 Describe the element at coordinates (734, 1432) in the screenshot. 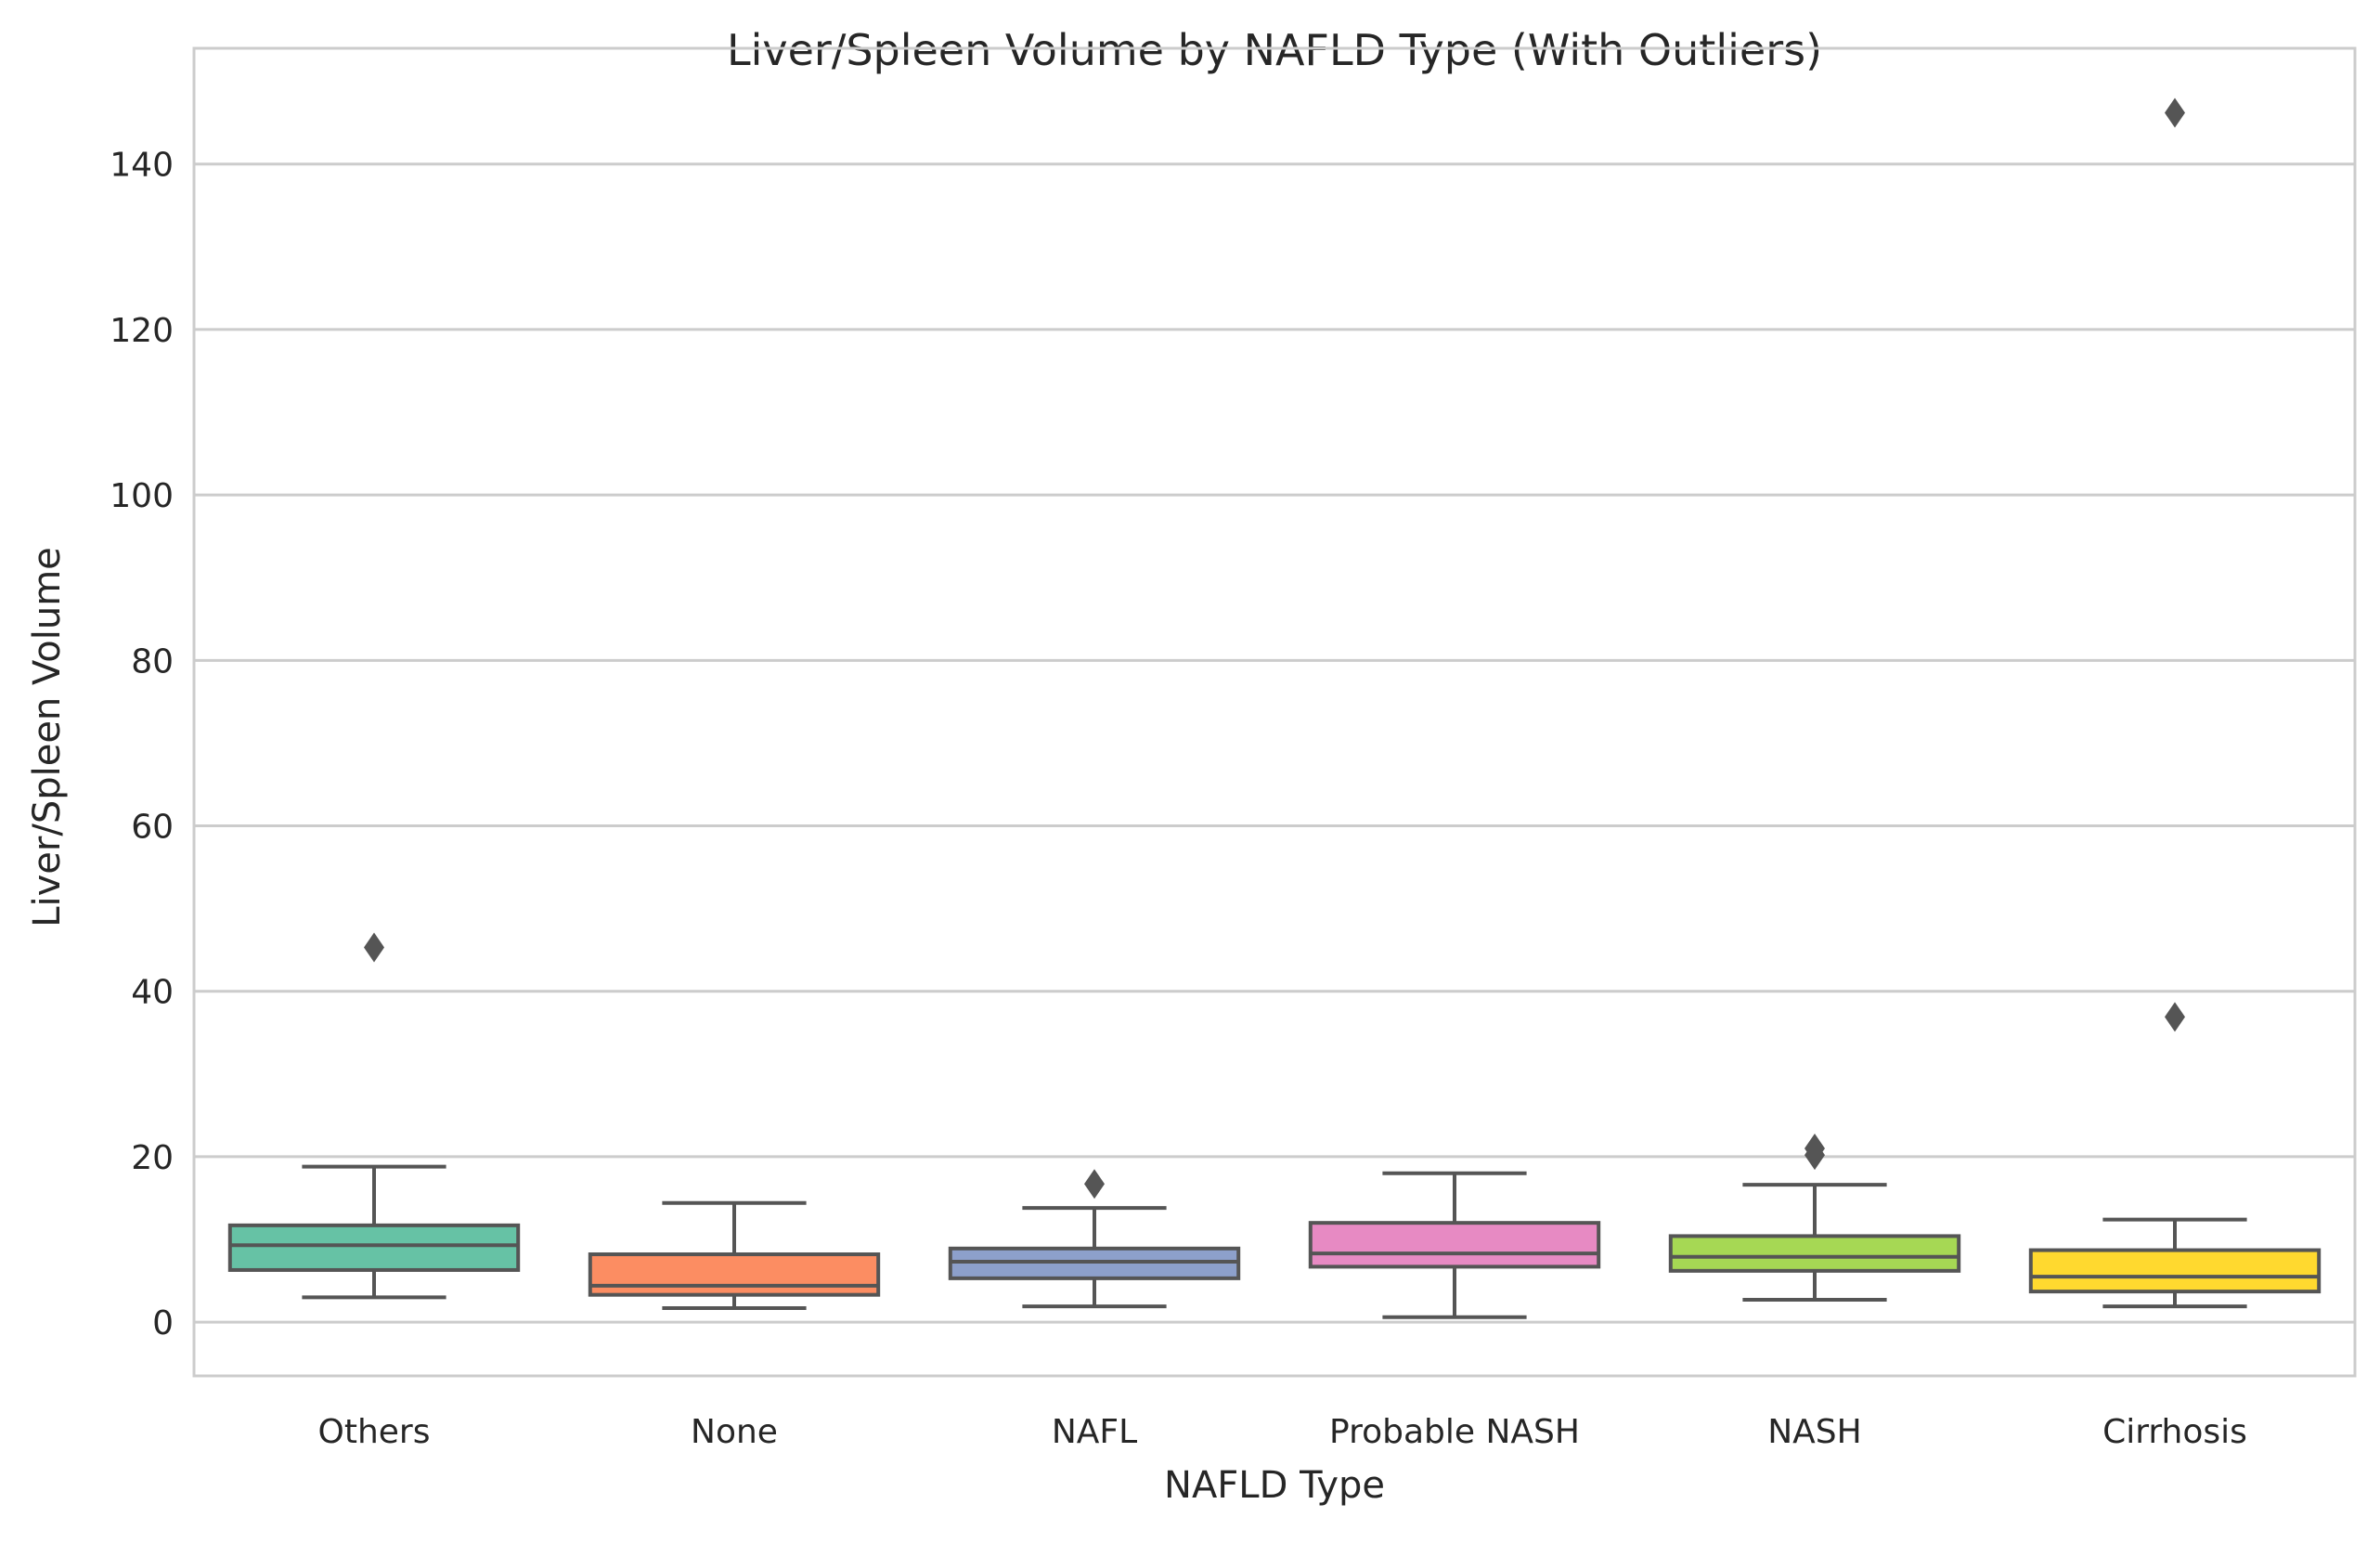

I see `x-tick-label: None` at that location.